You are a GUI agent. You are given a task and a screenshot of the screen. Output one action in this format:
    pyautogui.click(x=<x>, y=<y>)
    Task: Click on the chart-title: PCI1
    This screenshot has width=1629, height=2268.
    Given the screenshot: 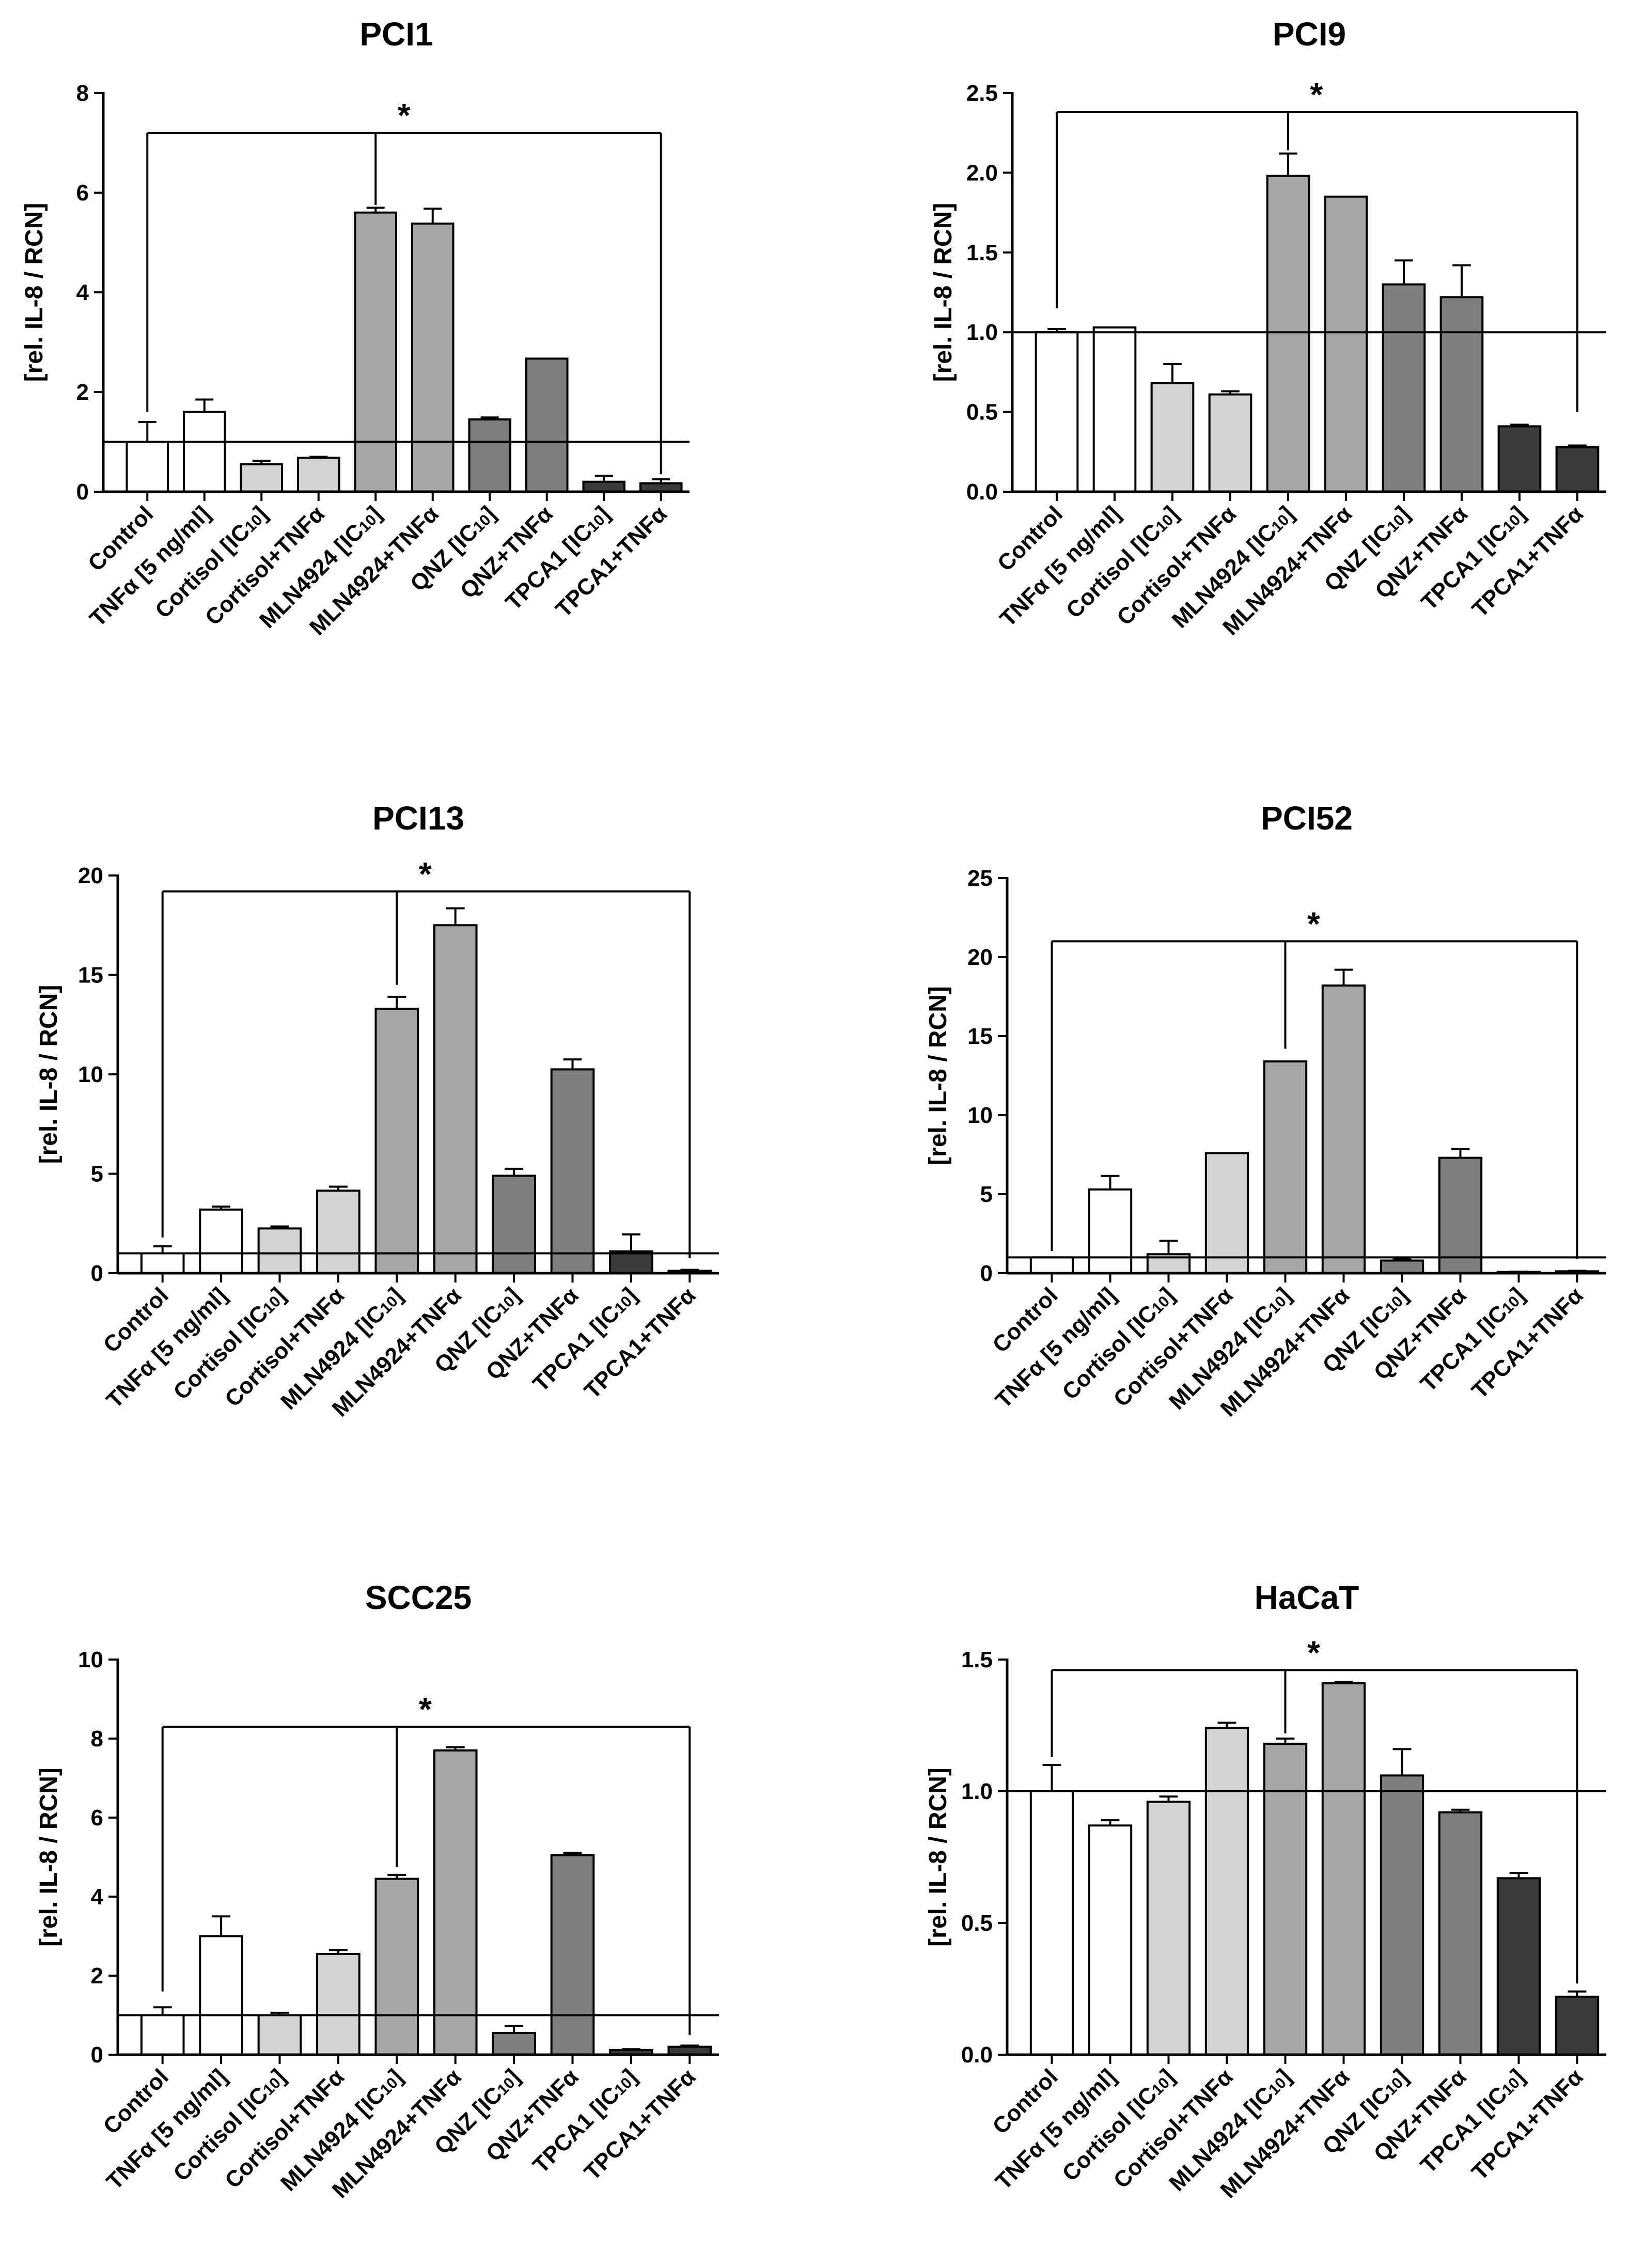 What is the action you would take?
    pyautogui.click(x=396, y=34)
    